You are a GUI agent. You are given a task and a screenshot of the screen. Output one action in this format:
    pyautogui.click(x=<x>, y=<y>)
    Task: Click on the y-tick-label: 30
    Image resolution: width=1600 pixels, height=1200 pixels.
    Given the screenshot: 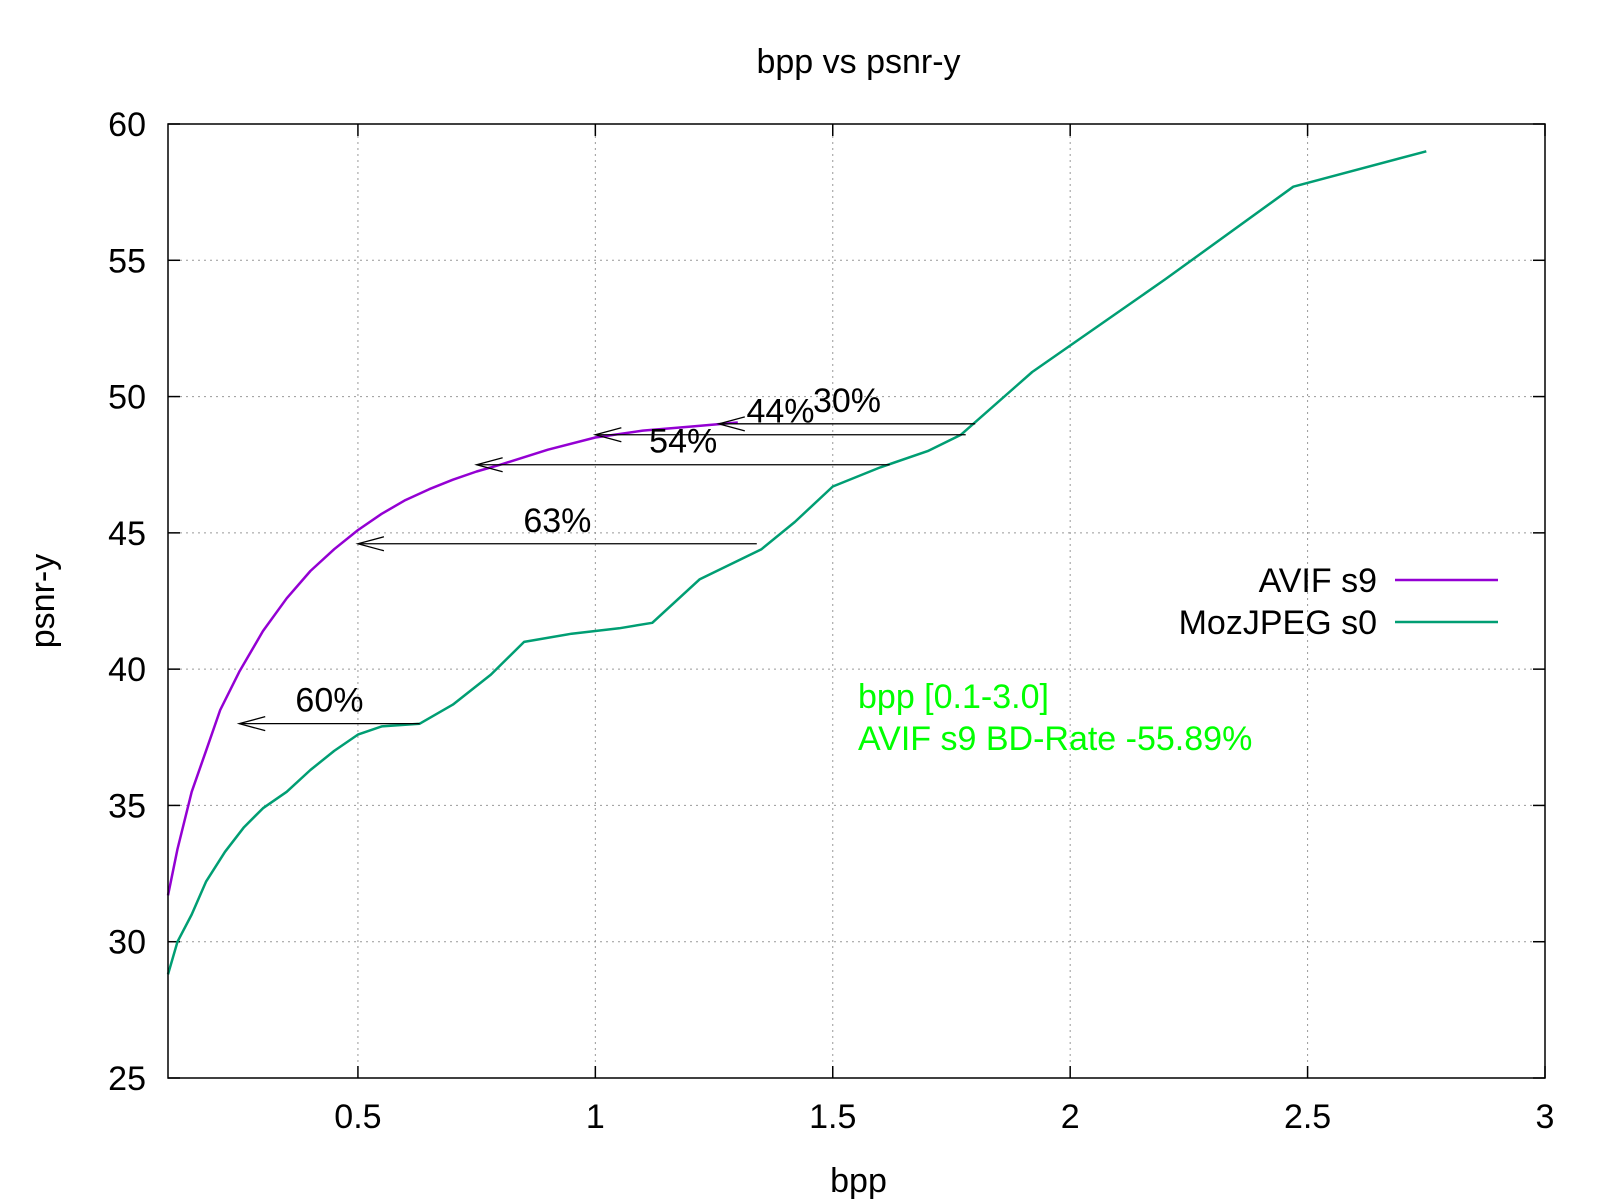 What is the action you would take?
    pyautogui.click(x=127, y=943)
    